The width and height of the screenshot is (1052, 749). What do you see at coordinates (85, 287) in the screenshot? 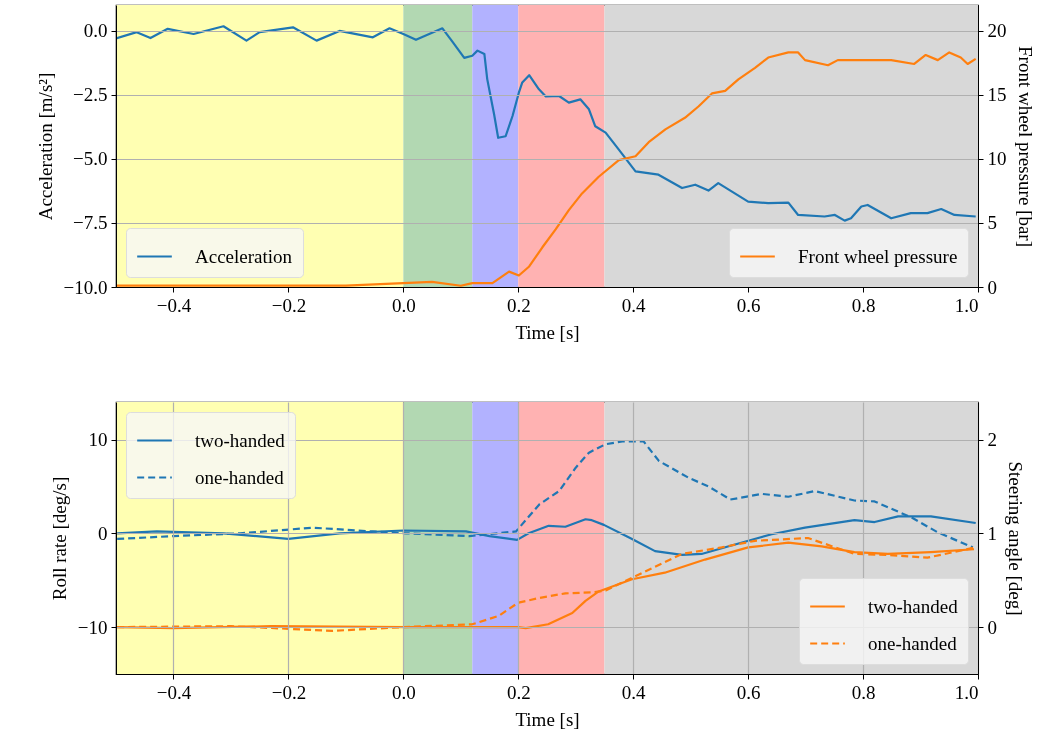
I see `y-tick-label: −10.0` at bounding box center [85, 287].